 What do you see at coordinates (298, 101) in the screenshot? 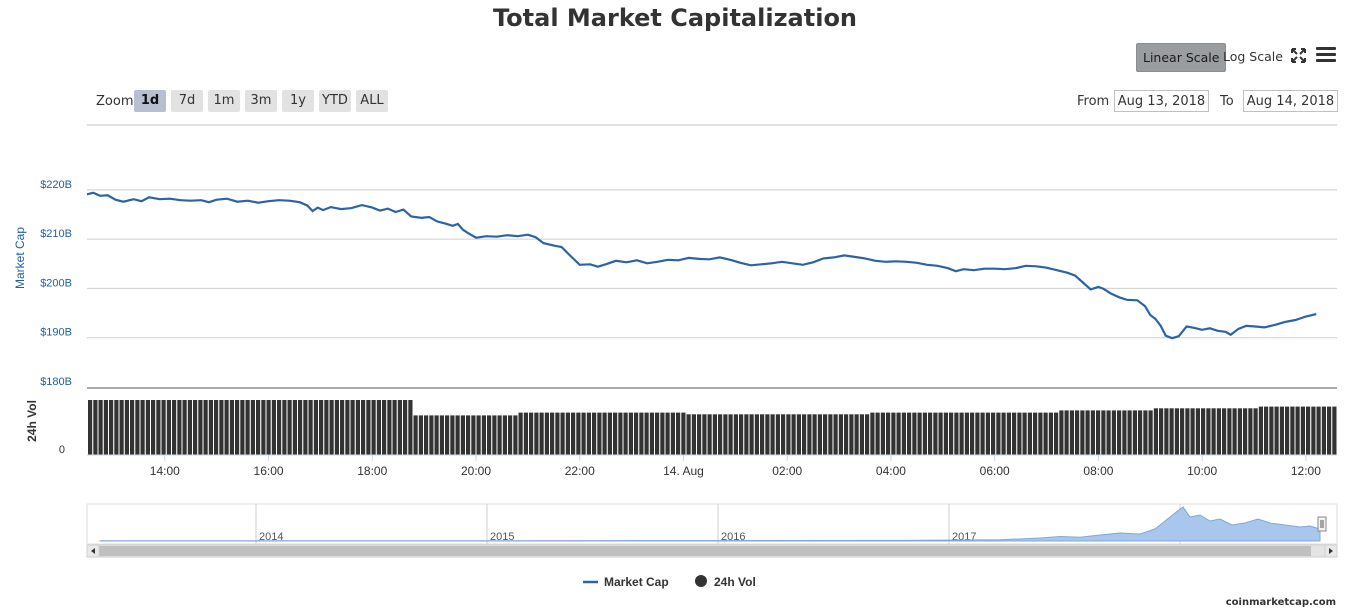
I see `zoom-1y-button: 1y` at bounding box center [298, 101].